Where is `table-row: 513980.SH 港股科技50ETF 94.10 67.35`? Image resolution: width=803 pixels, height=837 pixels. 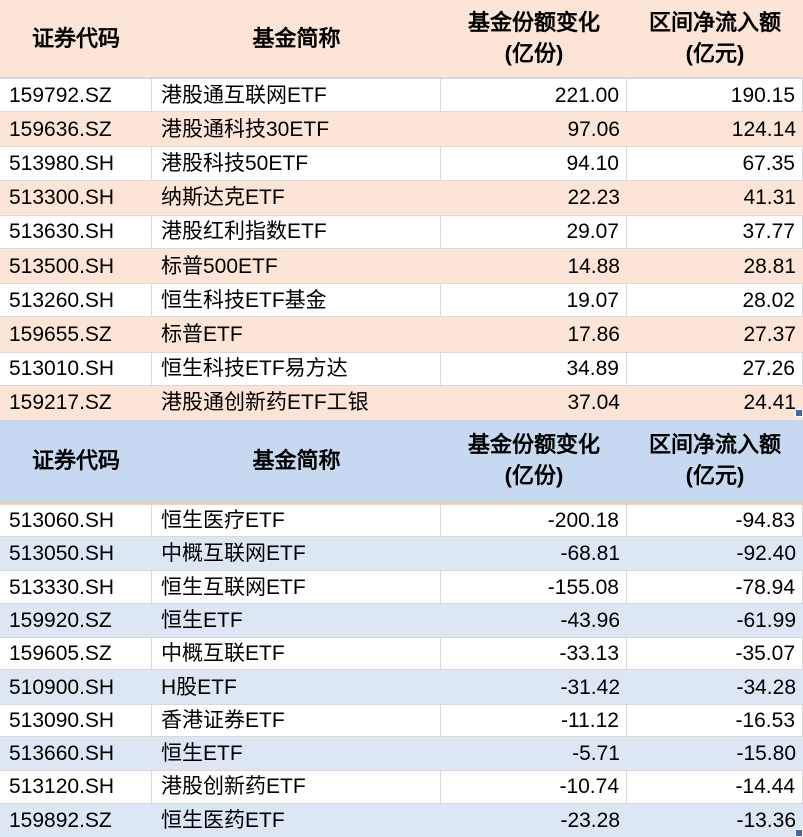
table-row: 513980.SH 港股科技50ETF 94.10 67.35 is located at coordinates (401, 163).